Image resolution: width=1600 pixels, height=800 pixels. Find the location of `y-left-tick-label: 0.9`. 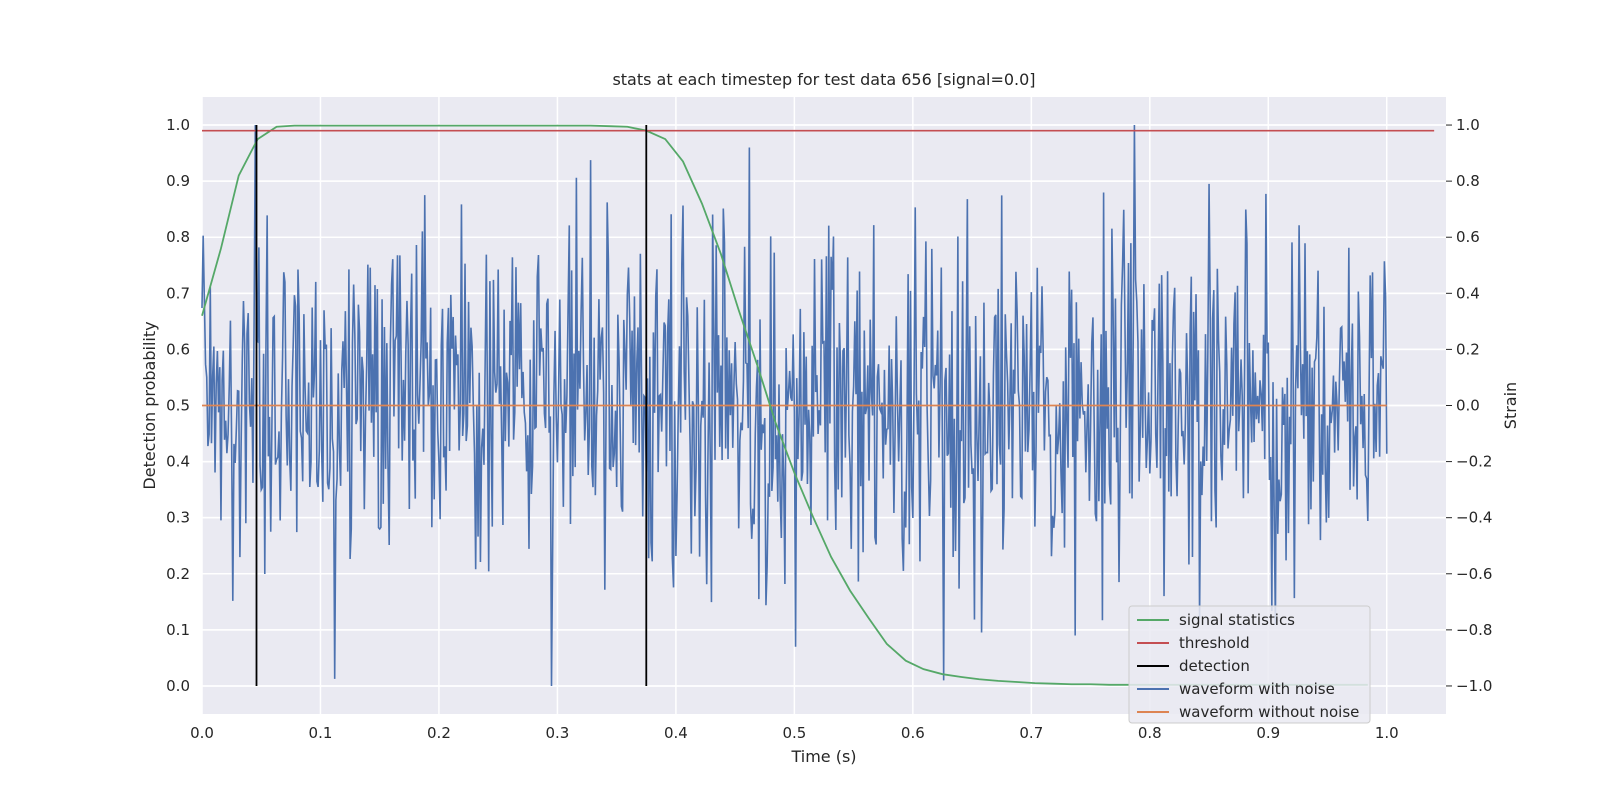

y-left-tick-label: 0.9 is located at coordinates (178, 181).